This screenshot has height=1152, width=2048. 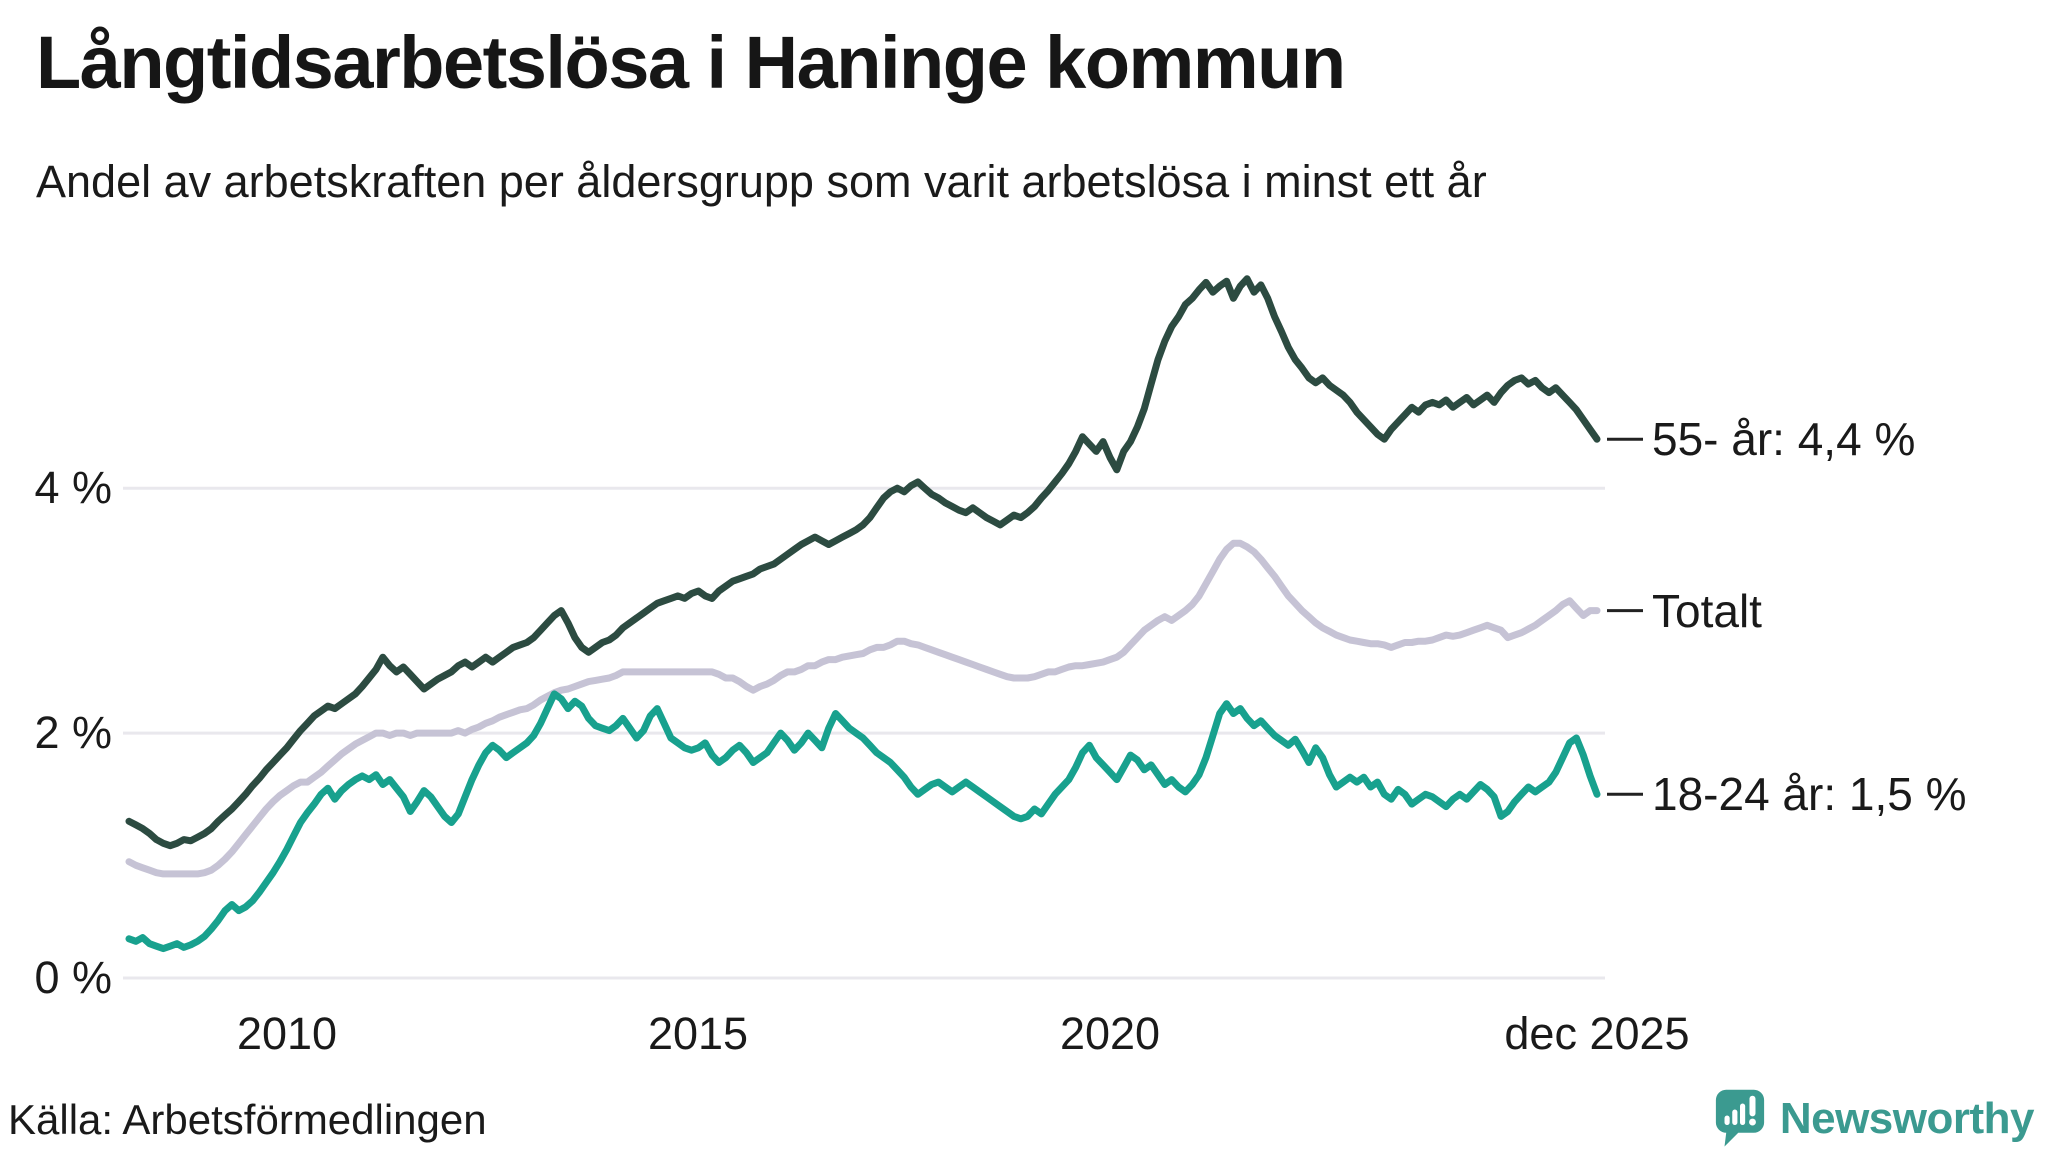 What do you see at coordinates (1907, 1118) in the screenshot?
I see `brand-name: Newsworthy` at bounding box center [1907, 1118].